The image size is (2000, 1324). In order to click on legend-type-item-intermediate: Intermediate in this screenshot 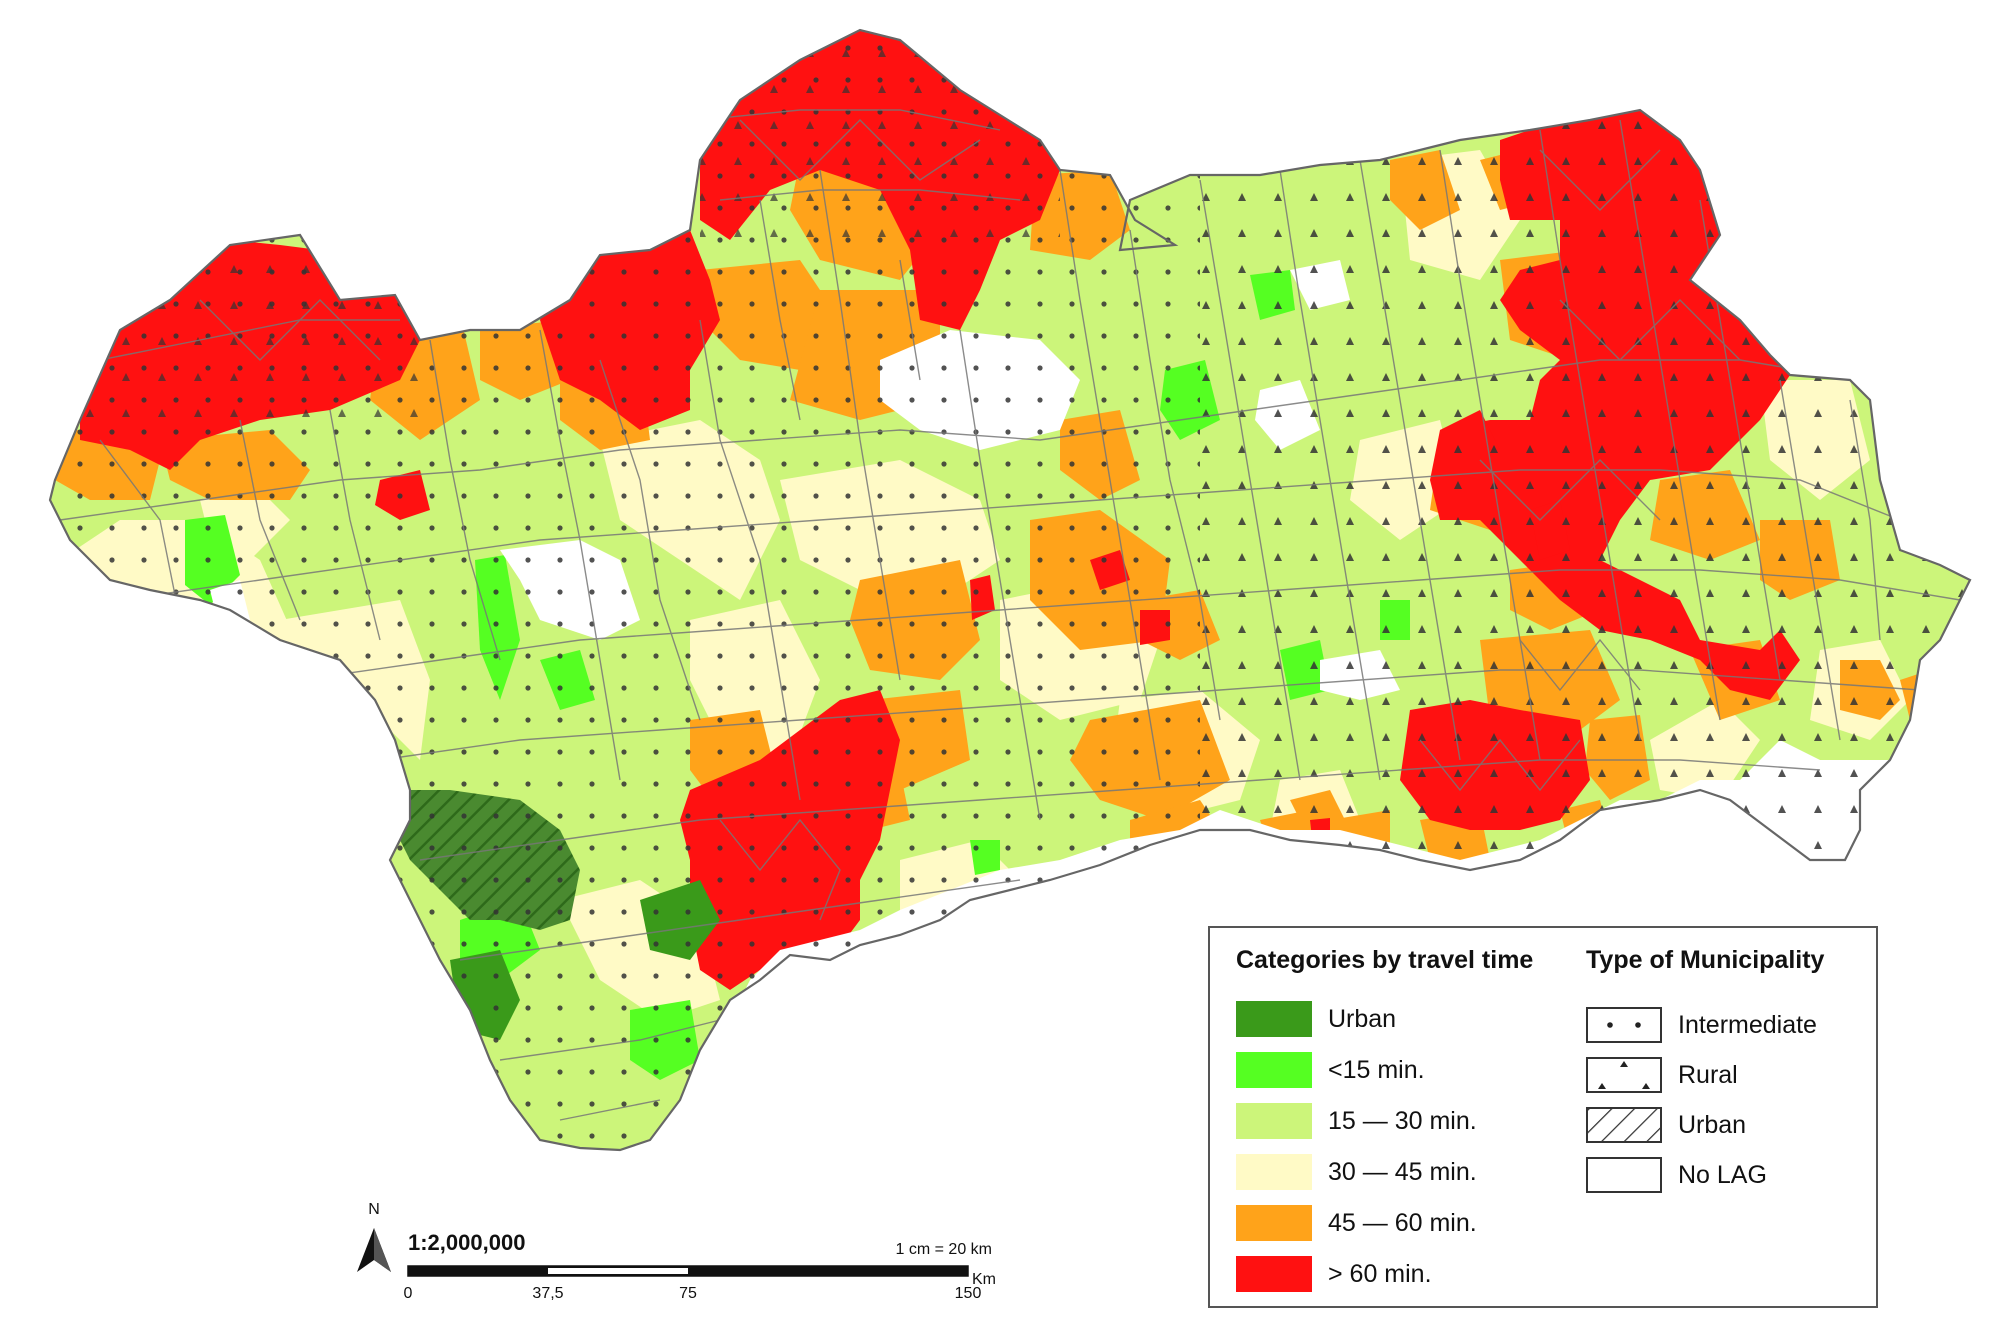, I will do `click(1701, 1025)`.